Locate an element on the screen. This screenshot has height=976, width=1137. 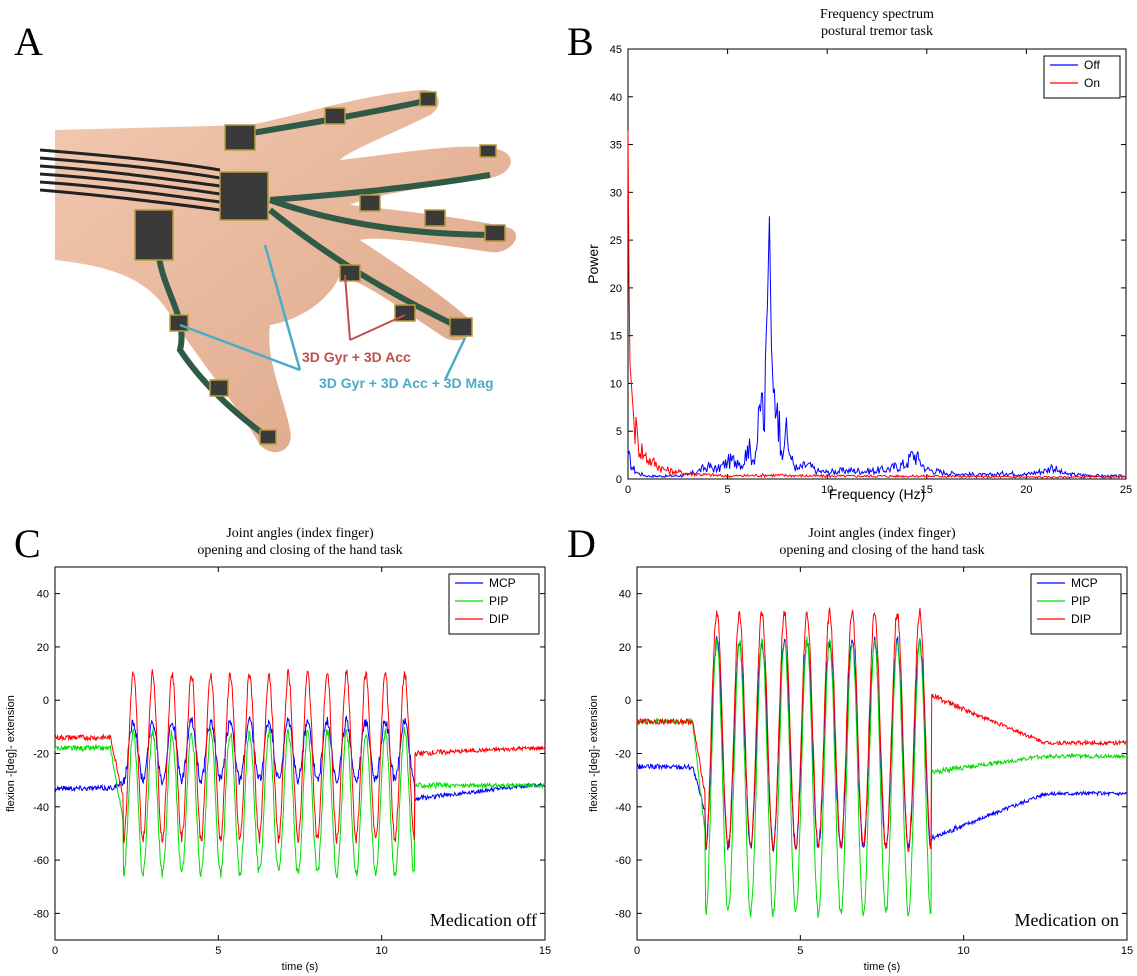
panel-letter-b: B is located at coordinates (580, 41).